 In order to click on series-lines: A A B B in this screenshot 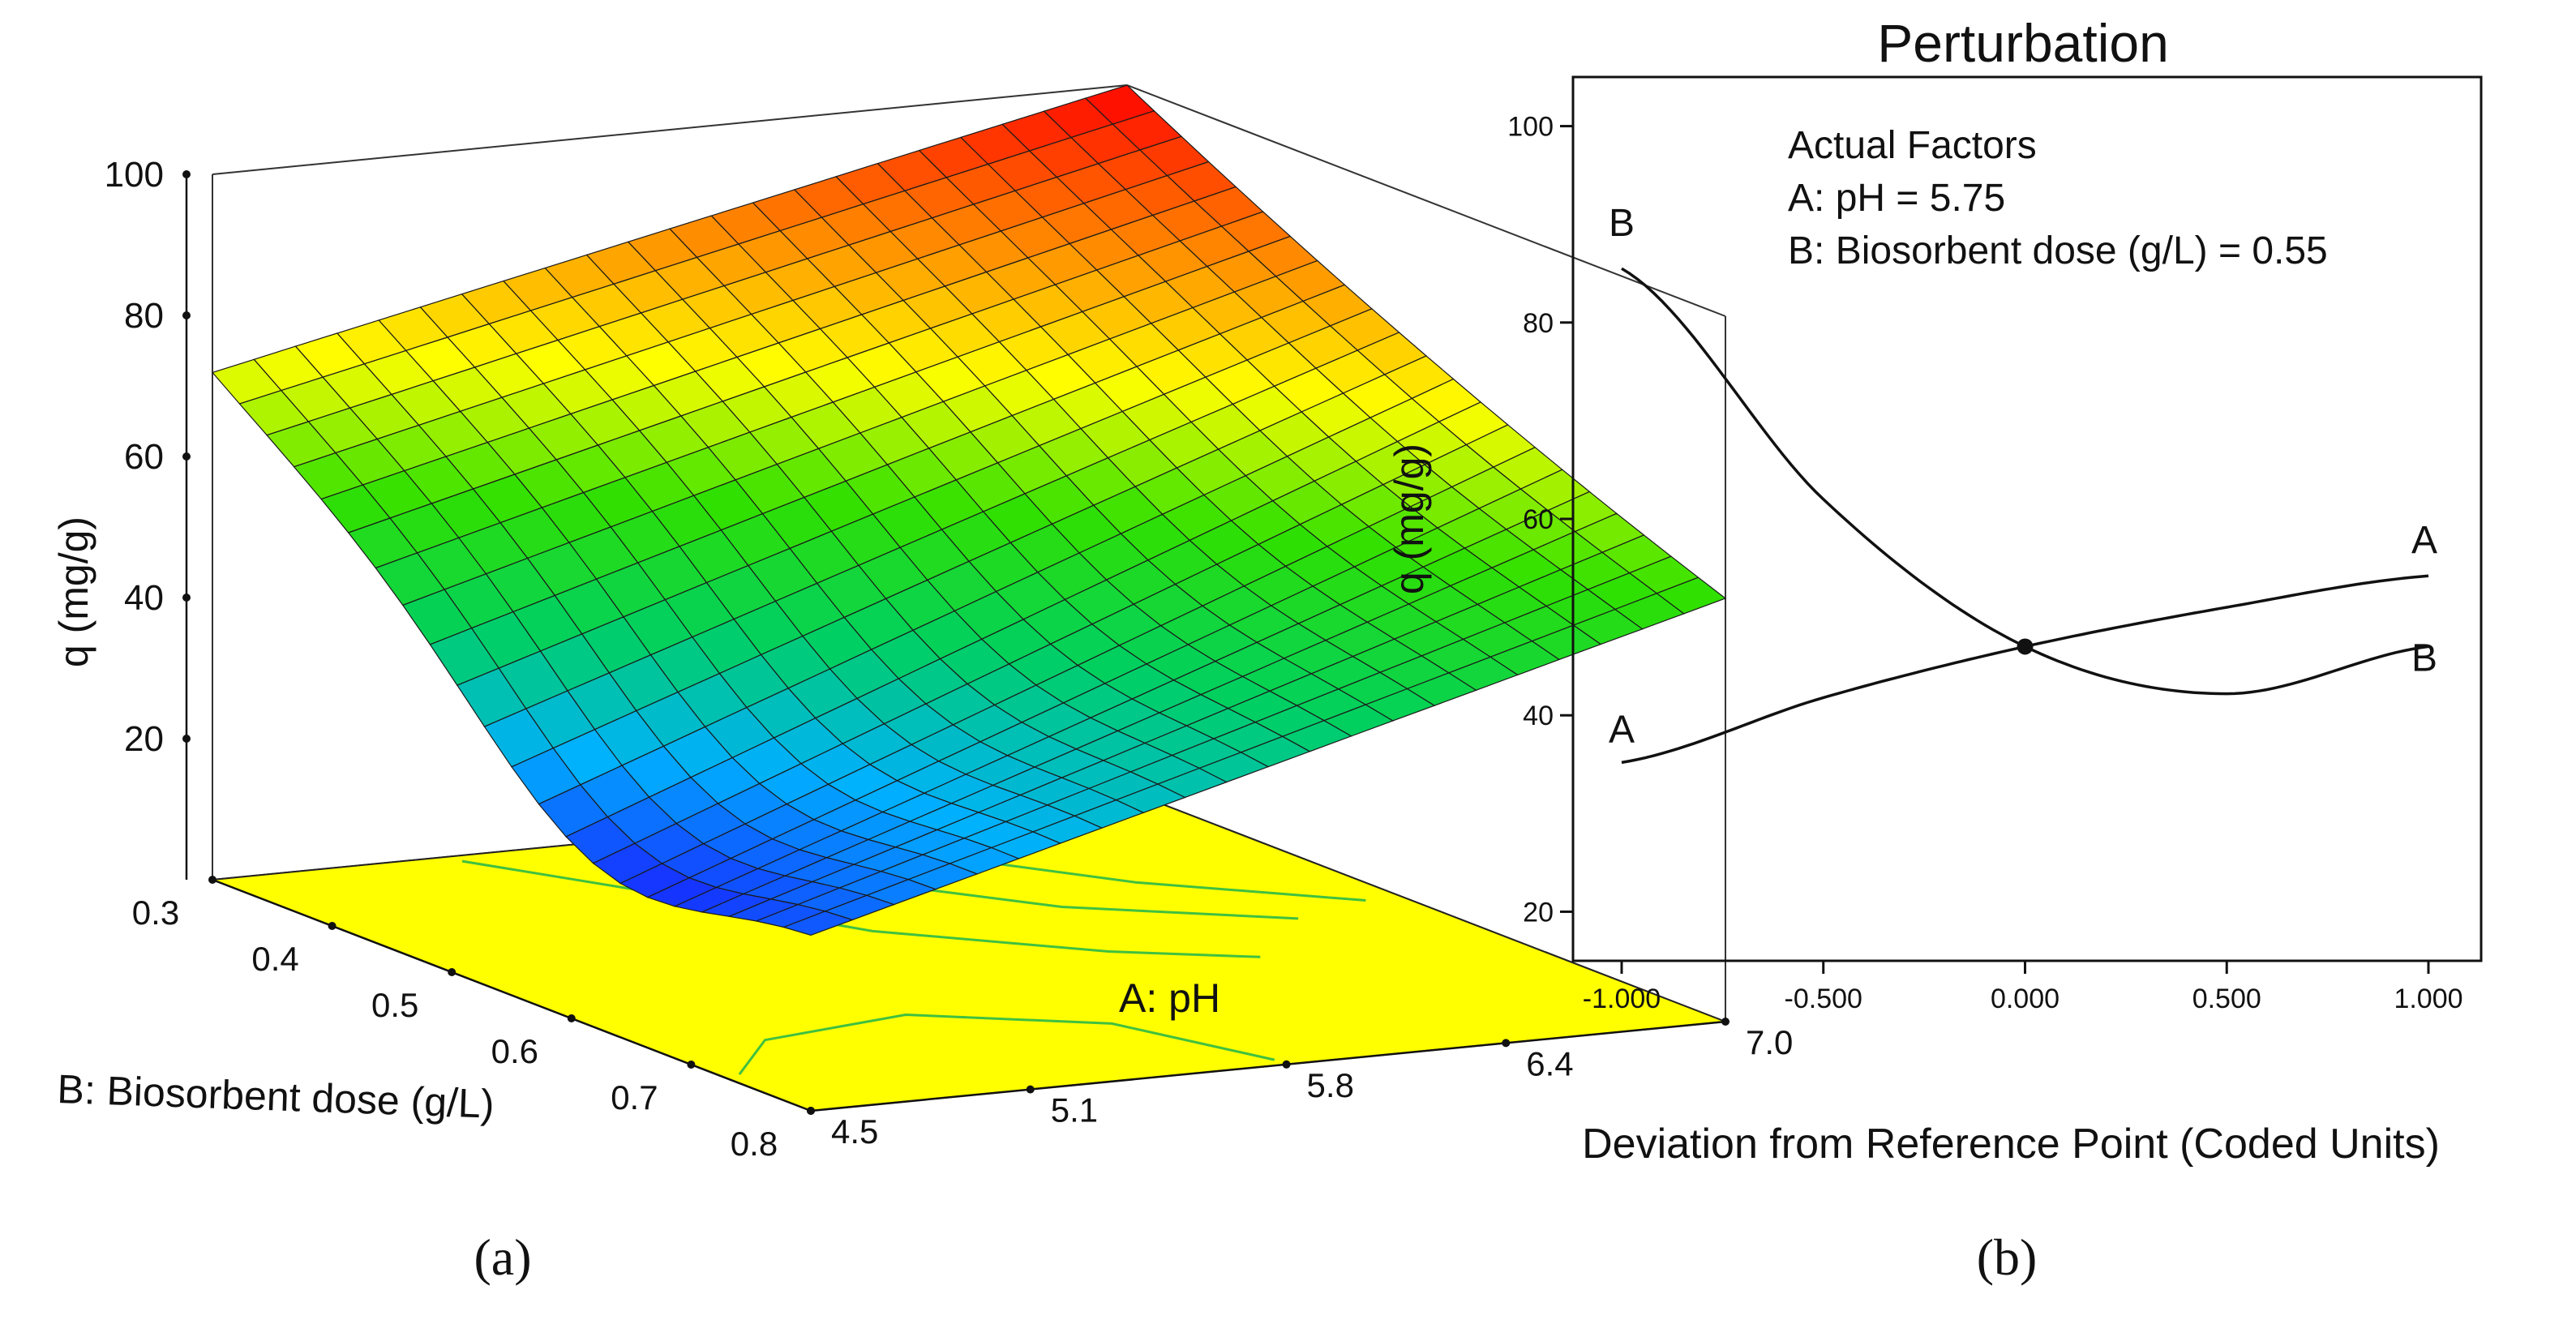, I will do `click(2023, 484)`.